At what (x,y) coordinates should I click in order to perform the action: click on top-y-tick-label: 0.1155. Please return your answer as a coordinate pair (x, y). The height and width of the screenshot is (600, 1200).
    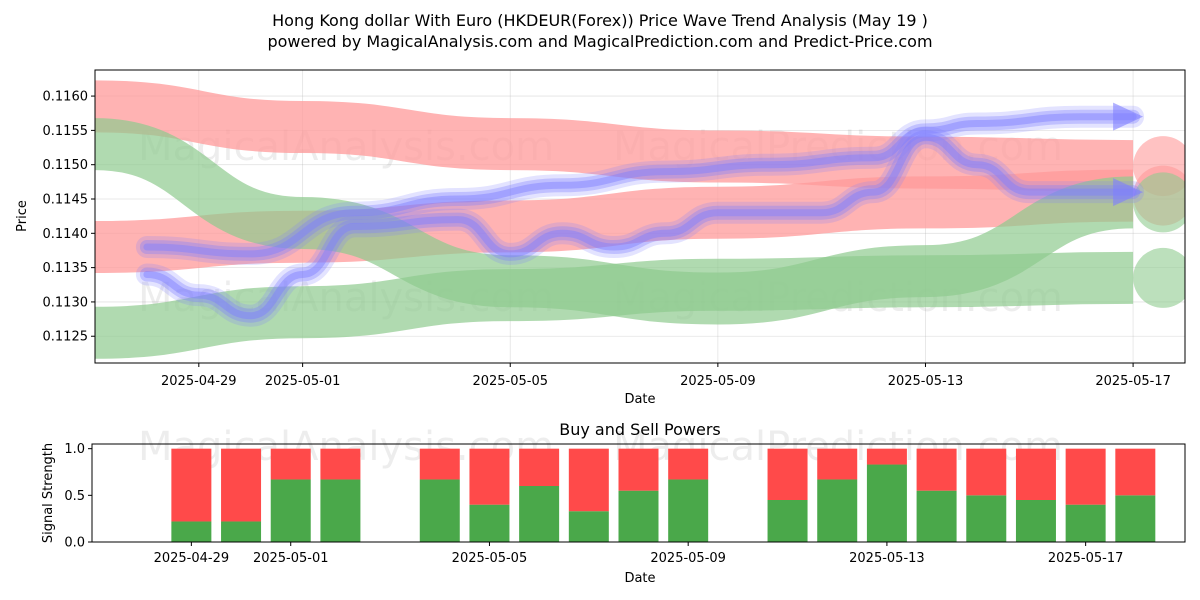
    Looking at the image, I should click on (66, 131).